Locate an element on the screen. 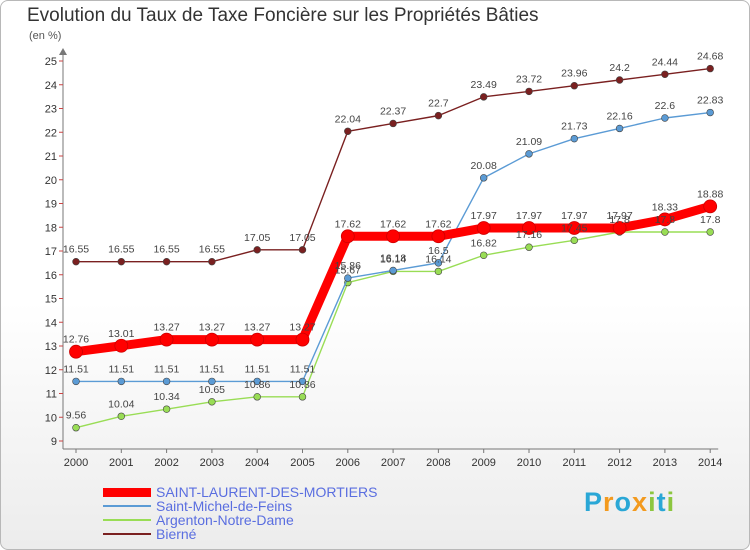  data-label: 21.09 is located at coordinates (529, 142).